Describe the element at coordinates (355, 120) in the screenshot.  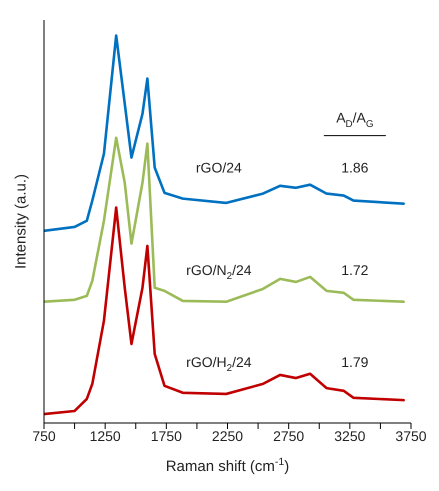
I see `annotation: A$_{D}$/A$_{G}$` at that location.